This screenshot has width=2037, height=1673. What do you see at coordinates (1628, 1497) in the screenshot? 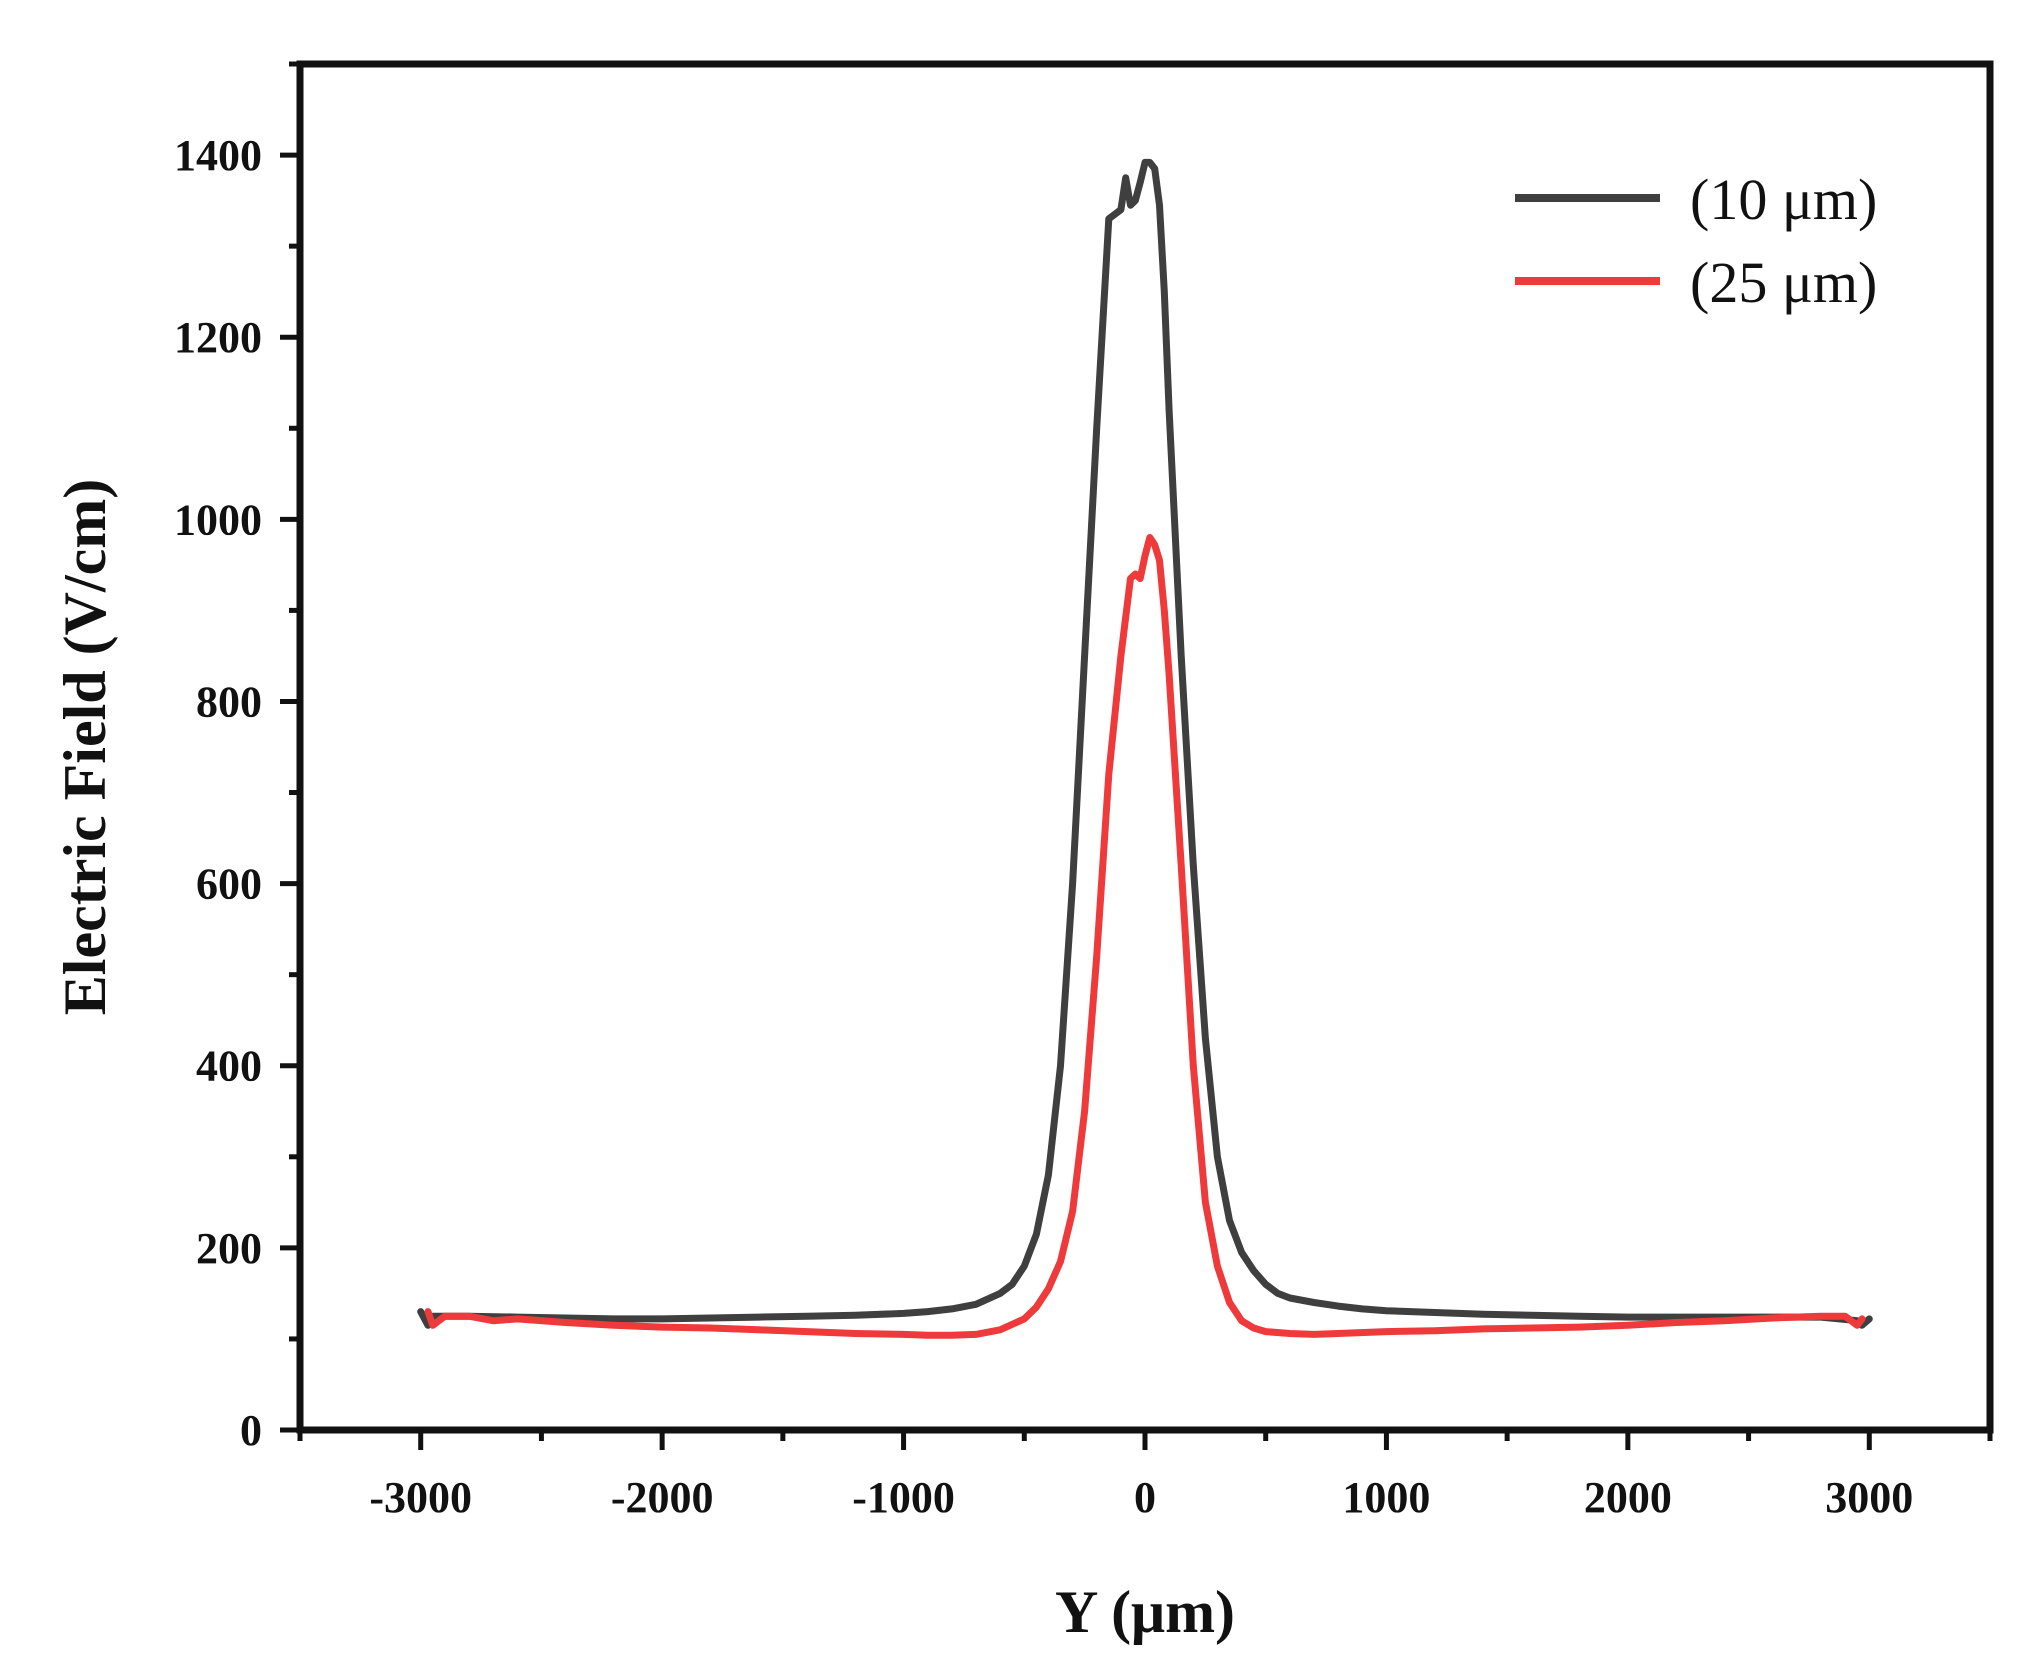
I see `x-tick-label: 2000` at bounding box center [1628, 1497].